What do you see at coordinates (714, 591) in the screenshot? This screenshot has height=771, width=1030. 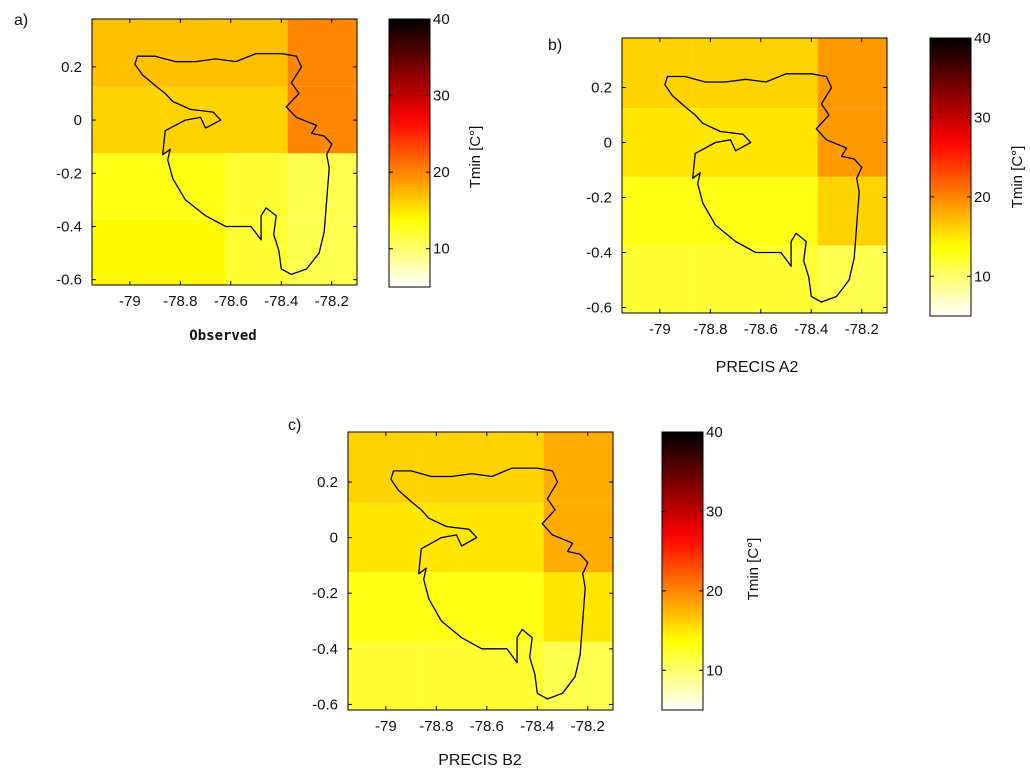 I see `colorbar-tick-label: 20` at bounding box center [714, 591].